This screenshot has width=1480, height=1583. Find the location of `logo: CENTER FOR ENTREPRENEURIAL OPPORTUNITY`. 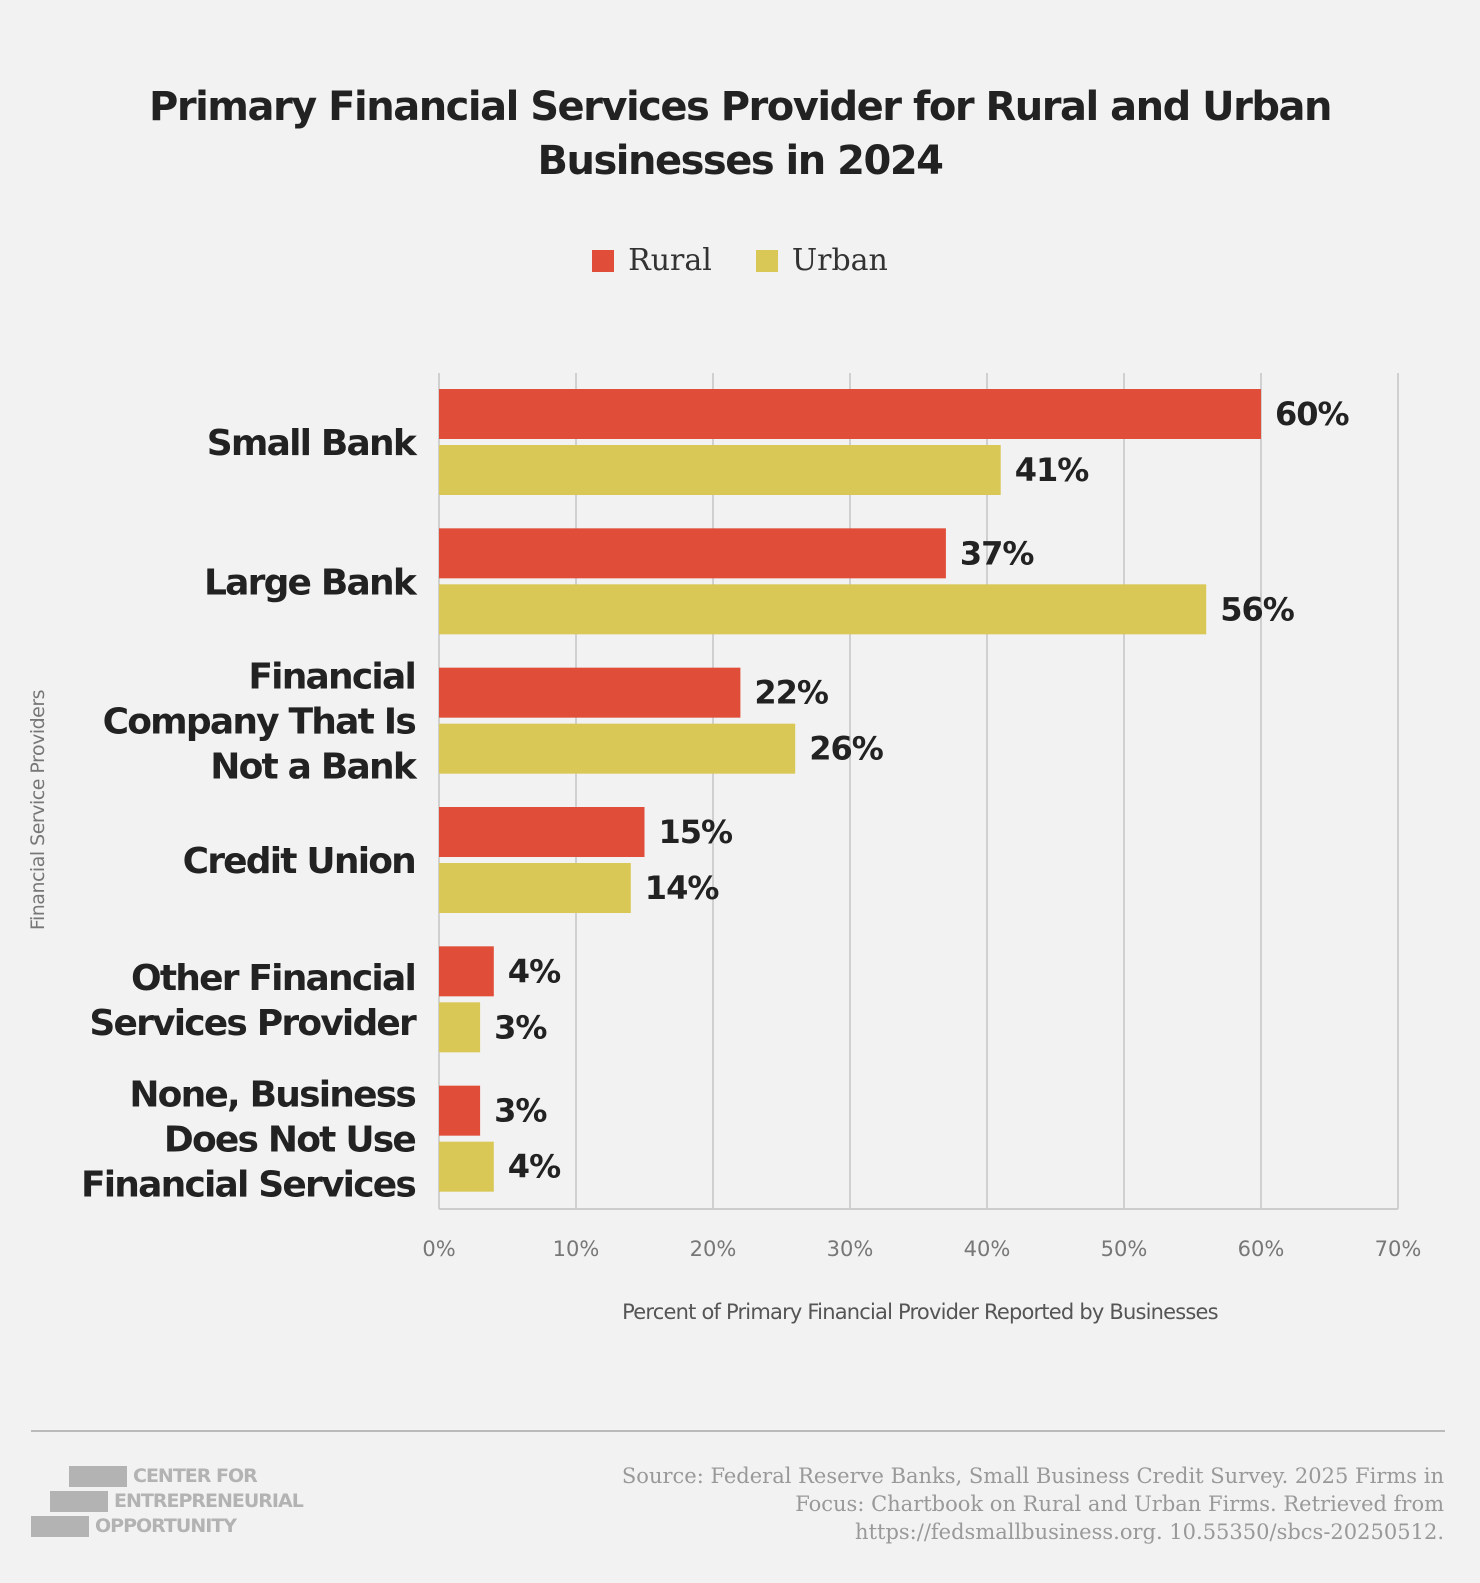

logo: CENTER FOR ENTREPRENEURIAL OPPORTUNITY is located at coordinates (181, 1502).